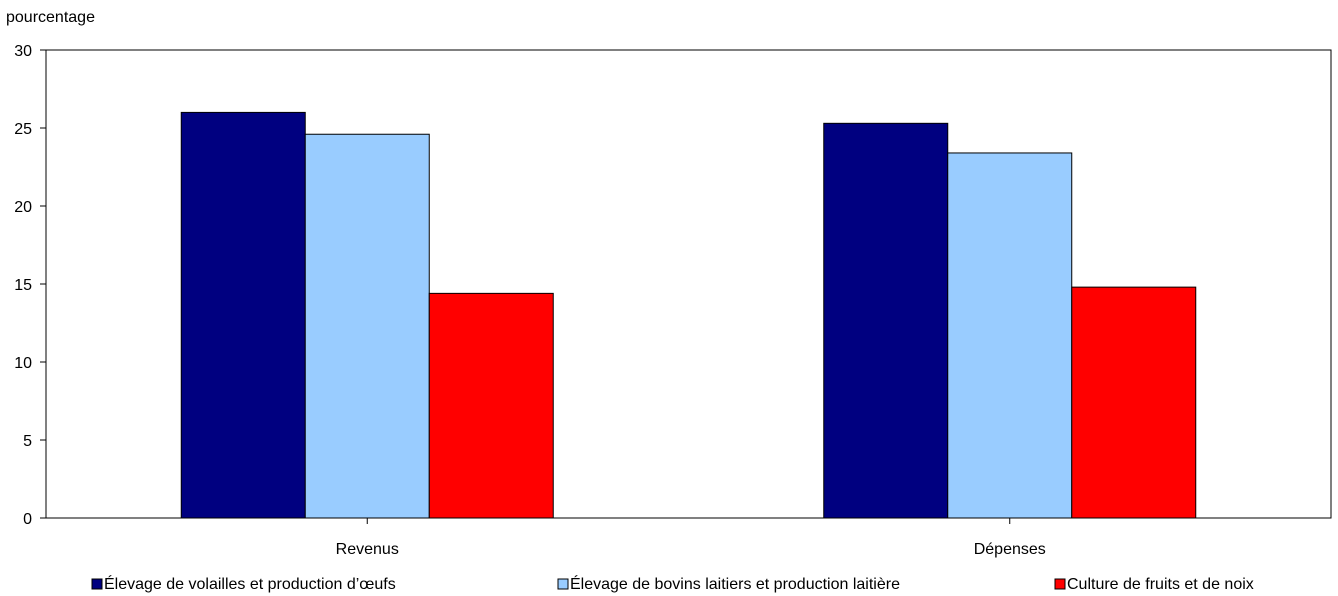 This screenshot has height=596, width=1338. I want to click on y-axis-label: pourcentage, so click(50, 17).